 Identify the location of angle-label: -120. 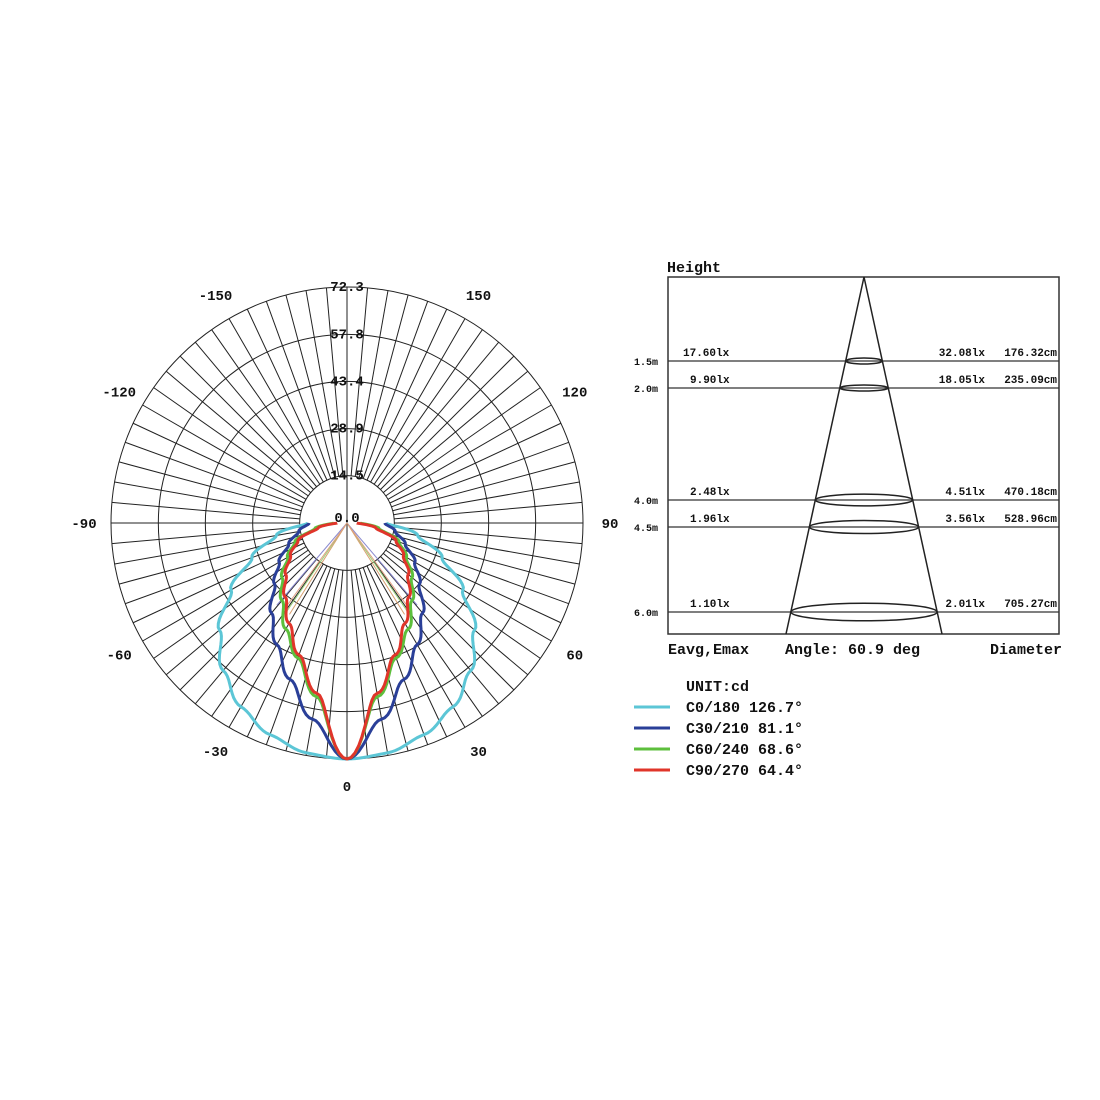
(119, 394).